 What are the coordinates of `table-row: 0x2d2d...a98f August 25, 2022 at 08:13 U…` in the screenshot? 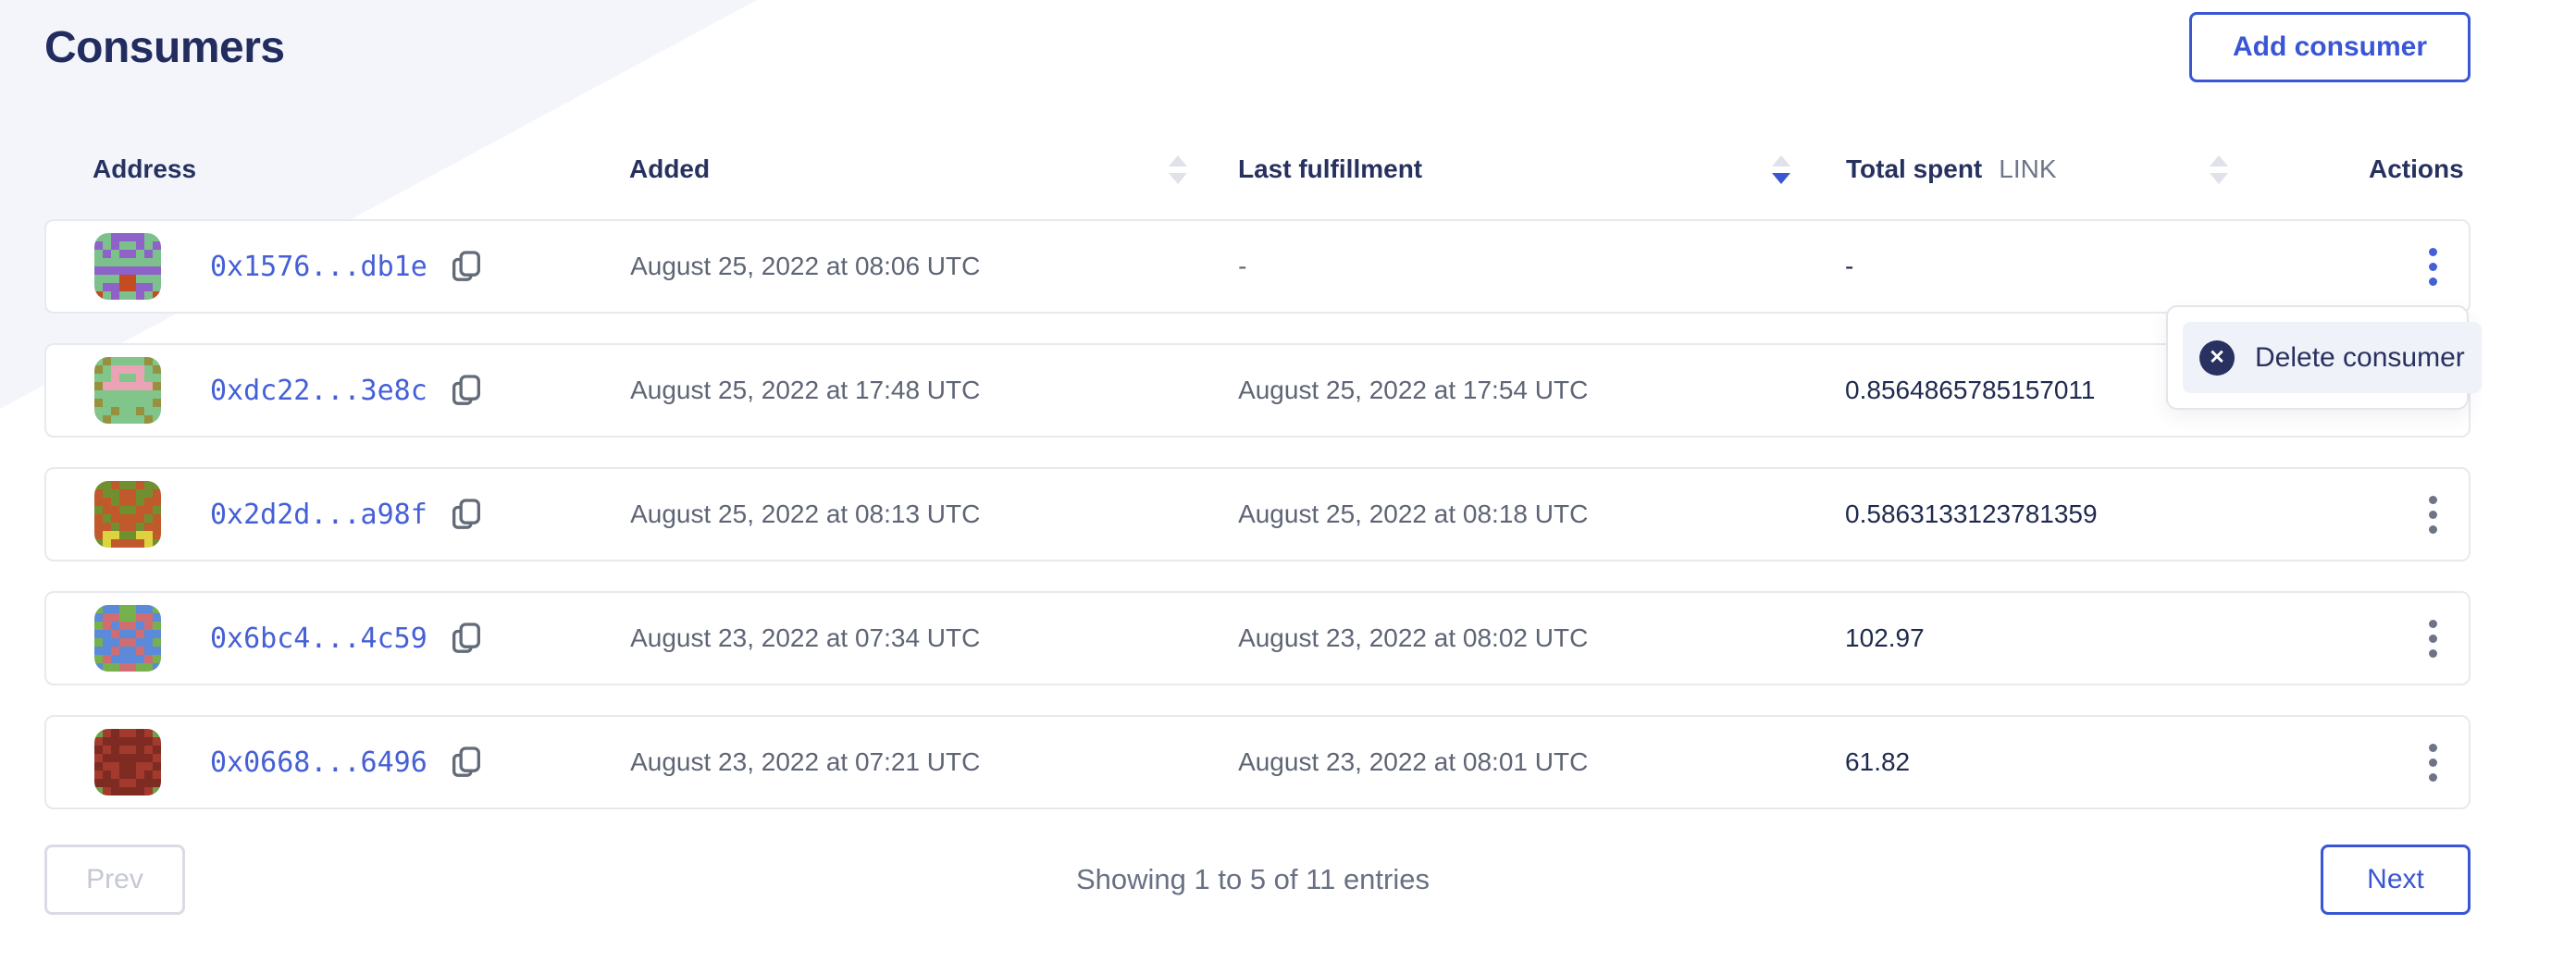 It's located at (1257, 514).